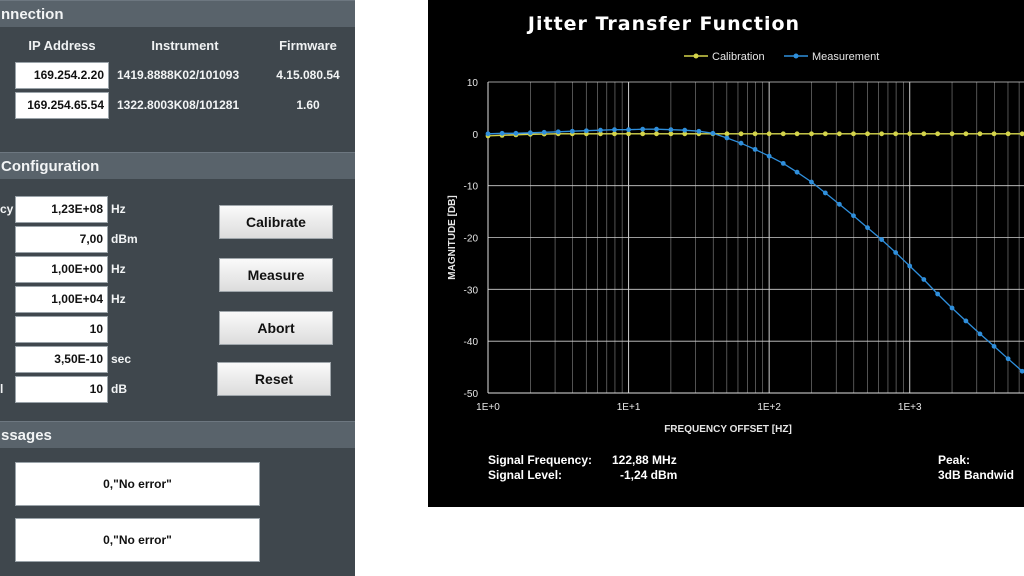 This screenshot has height=576, width=1024. I want to click on instrument-id-2: 1322.8003K08/101281, so click(178, 105).